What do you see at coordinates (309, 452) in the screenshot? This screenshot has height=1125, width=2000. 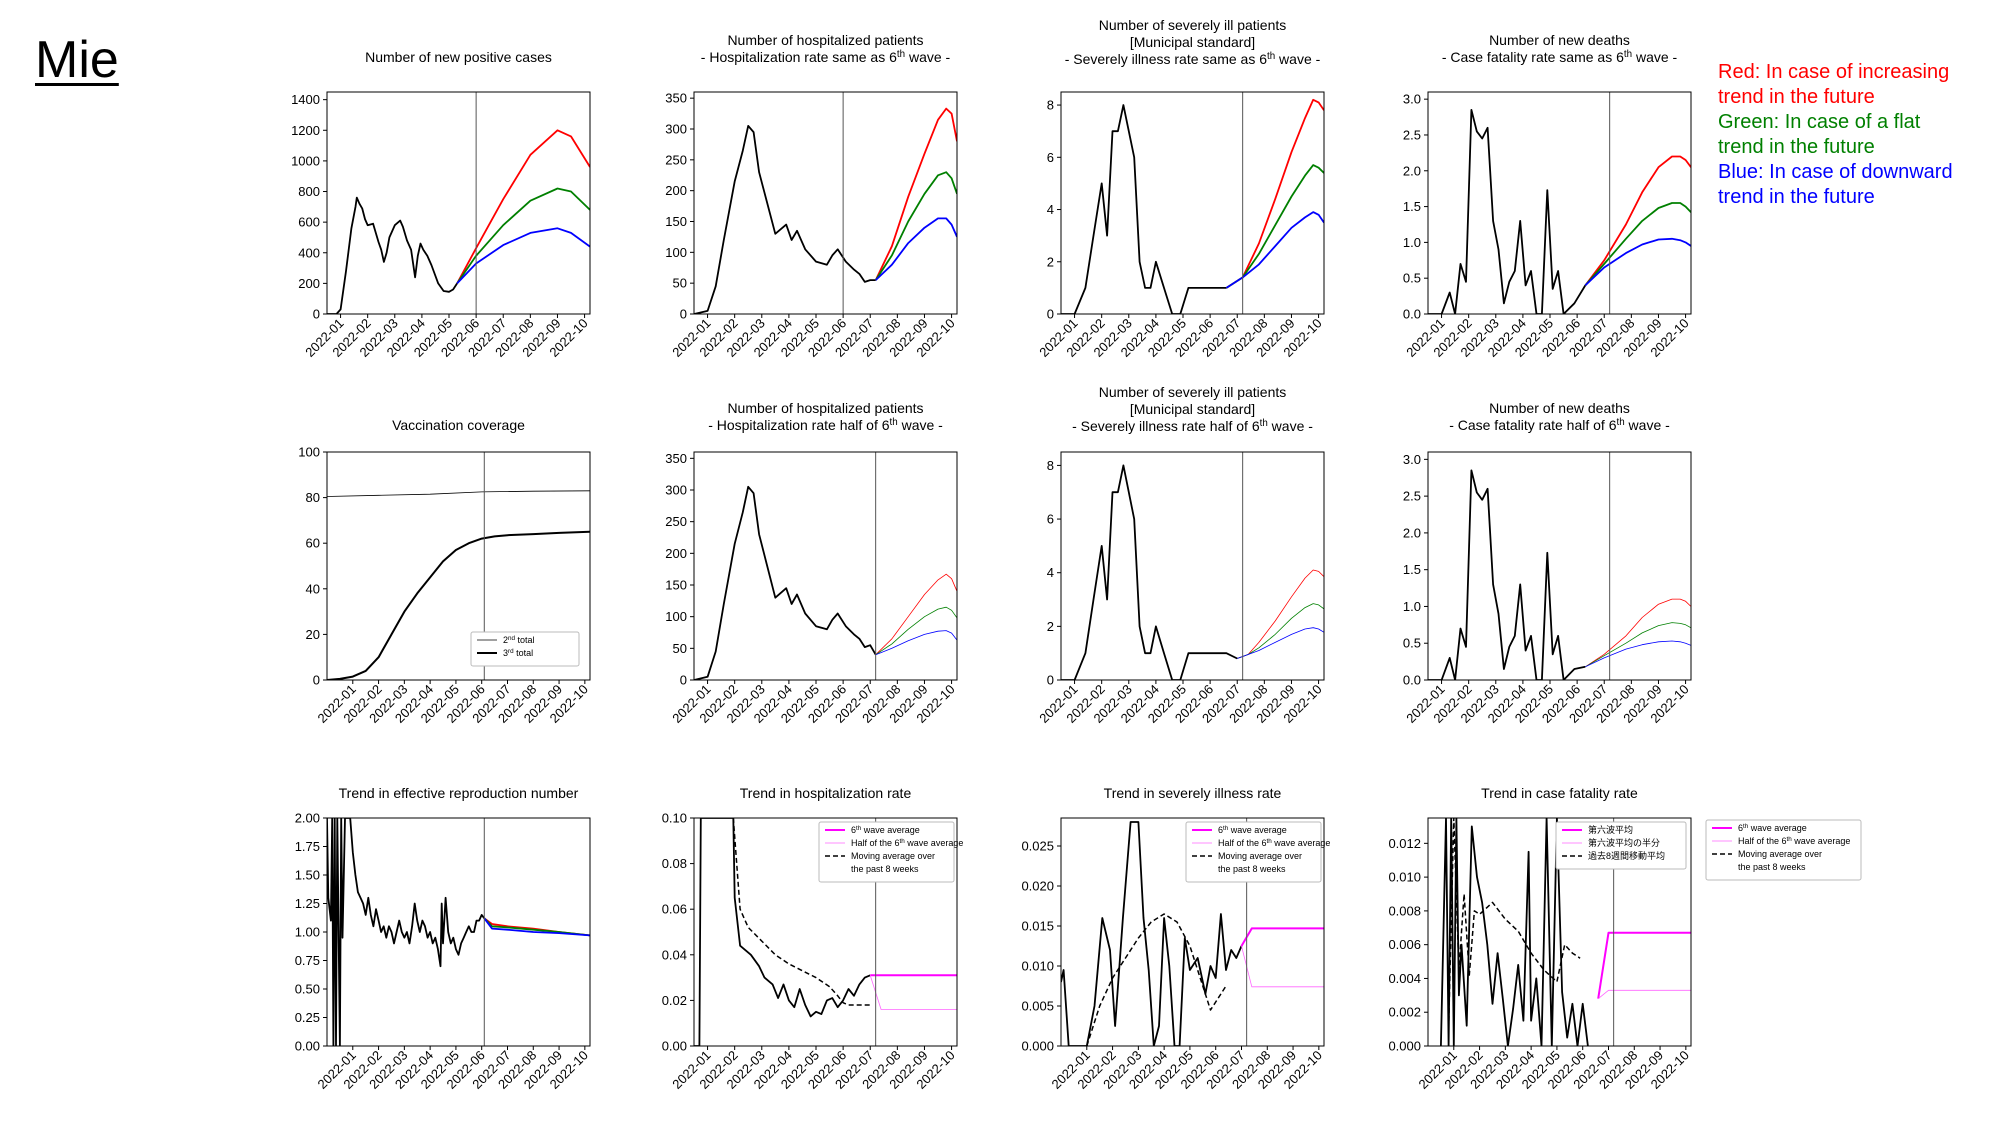 I see `y-tick-label: 100` at bounding box center [309, 452].